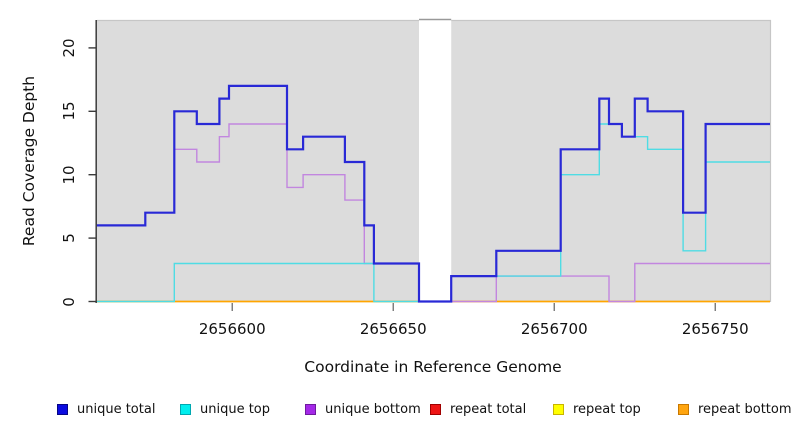  What do you see at coordinates (29, 161) in the screenshot?
I see `y-axis-title: Read Coverage Depth` at bounding box center [29, 161].